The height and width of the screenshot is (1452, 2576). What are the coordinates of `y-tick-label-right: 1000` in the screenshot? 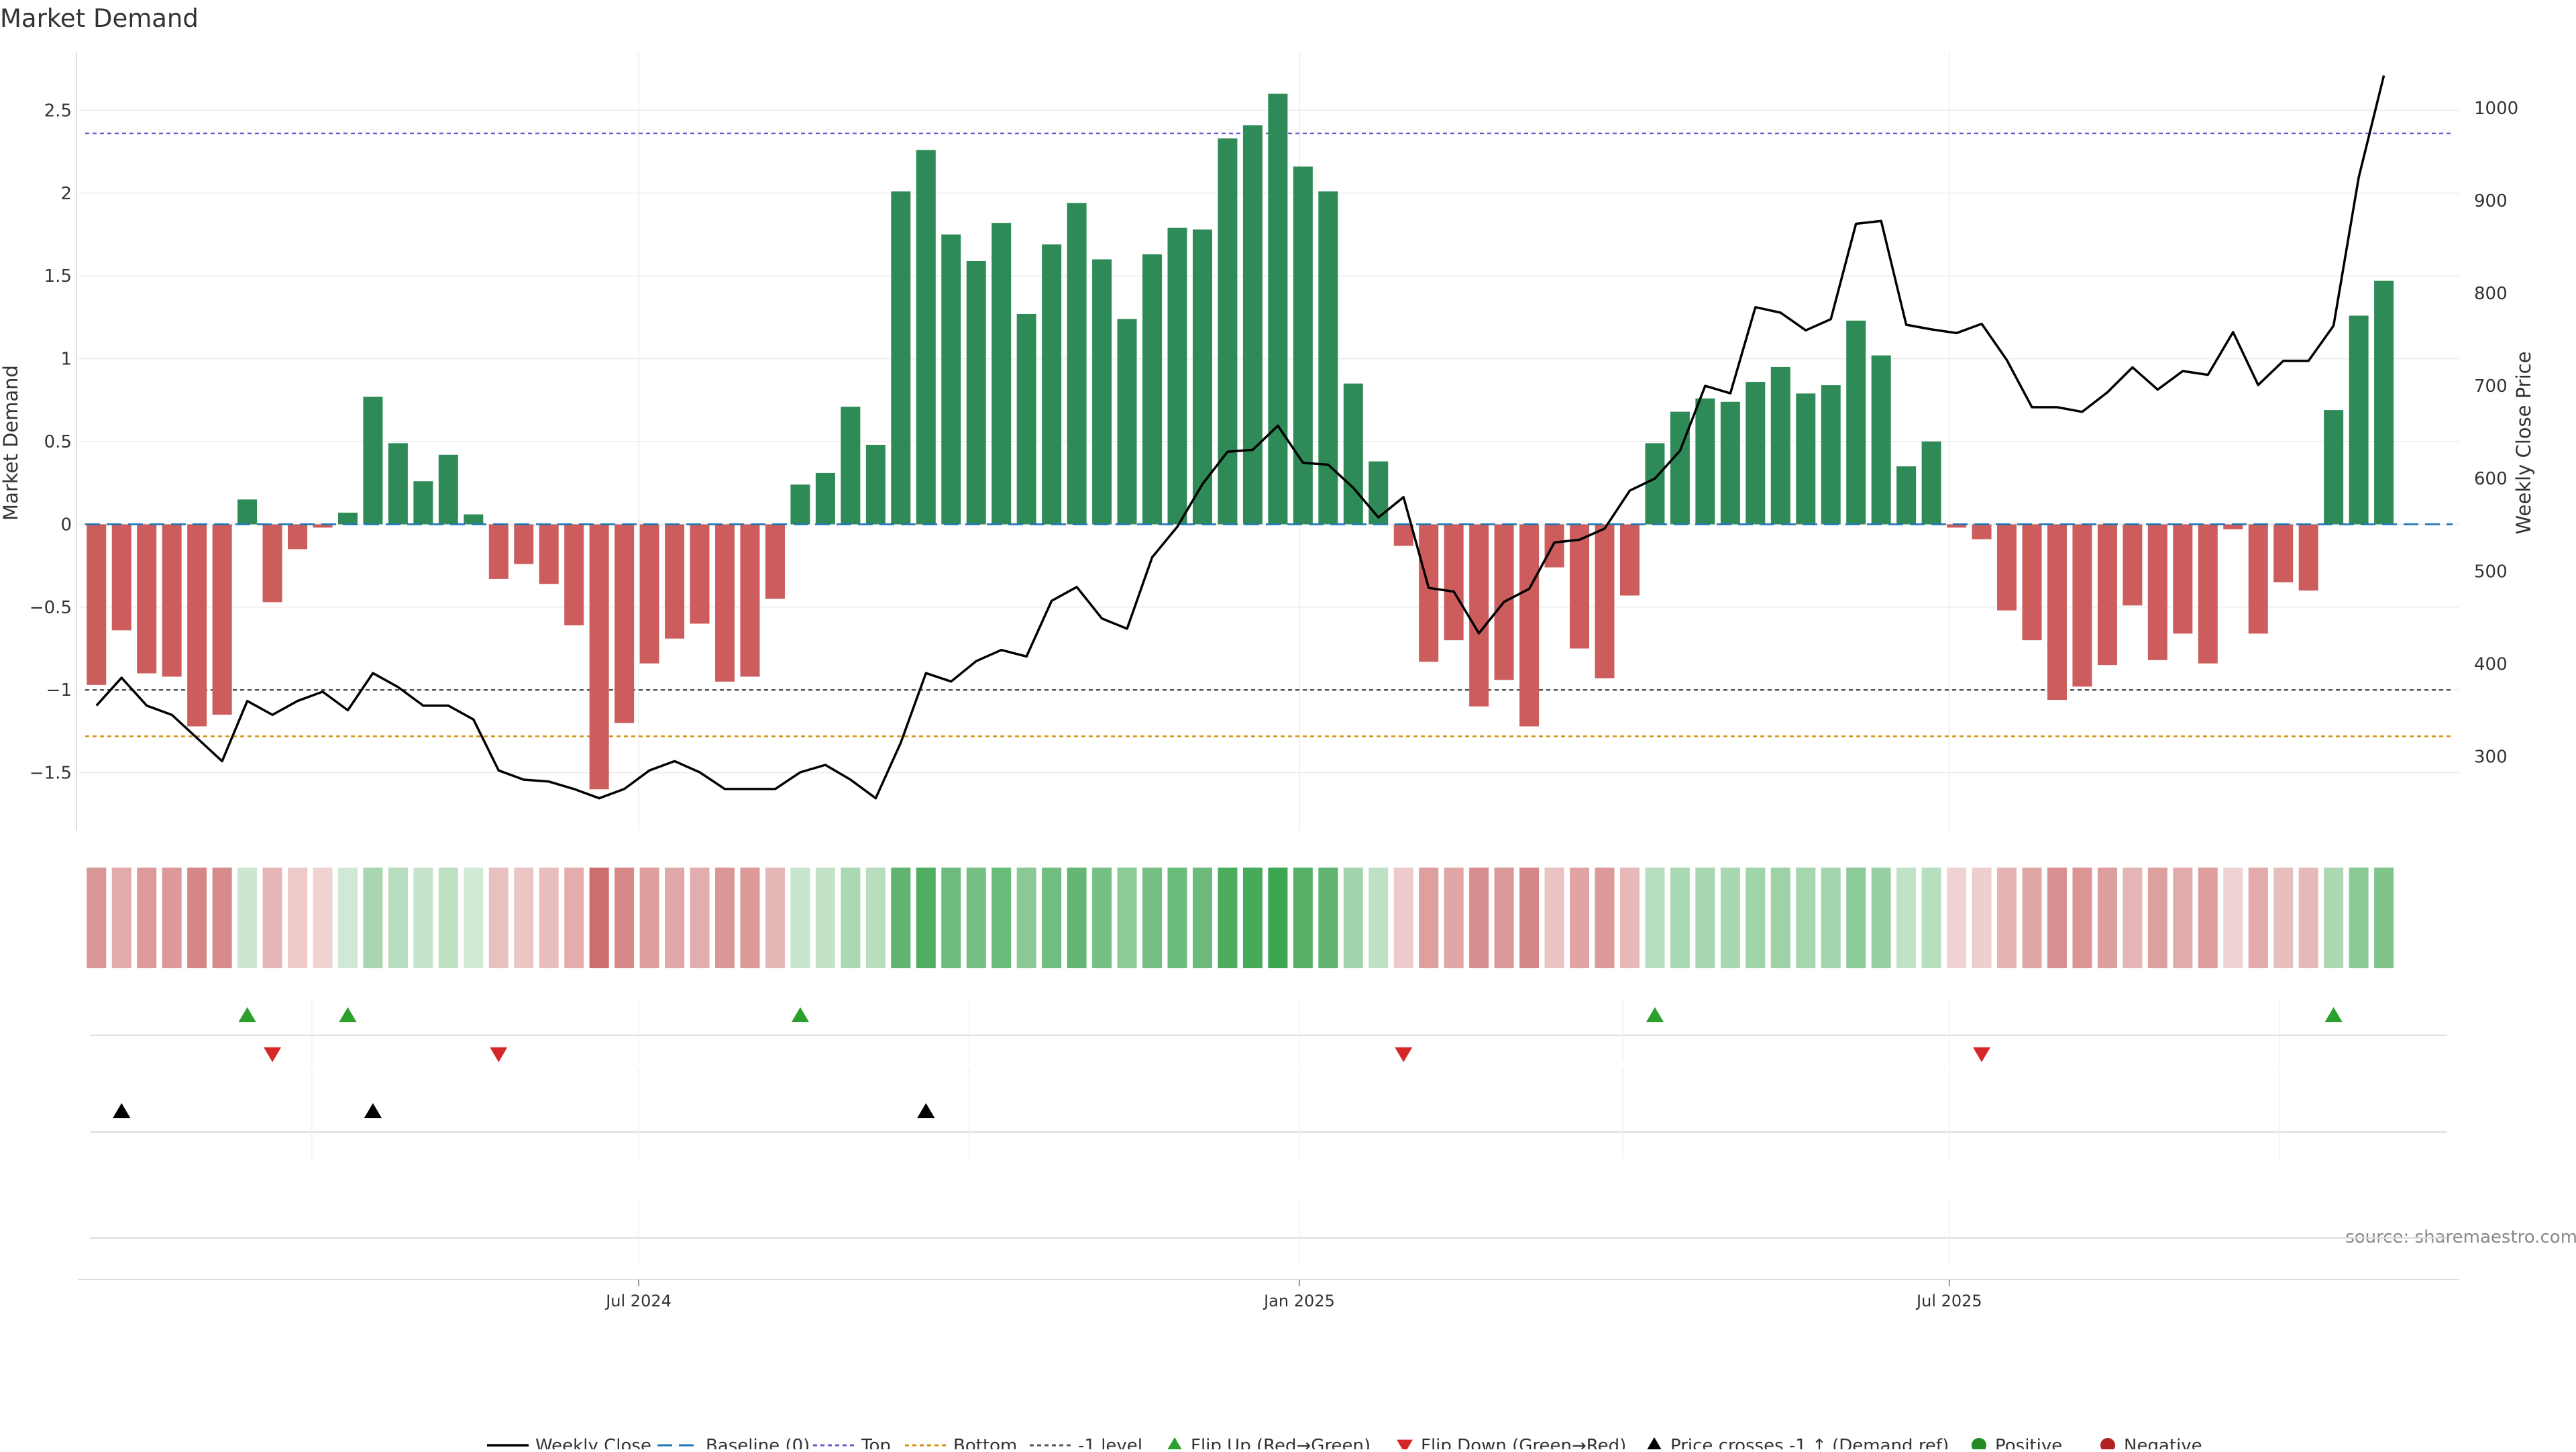 It's located at (2496, 109).